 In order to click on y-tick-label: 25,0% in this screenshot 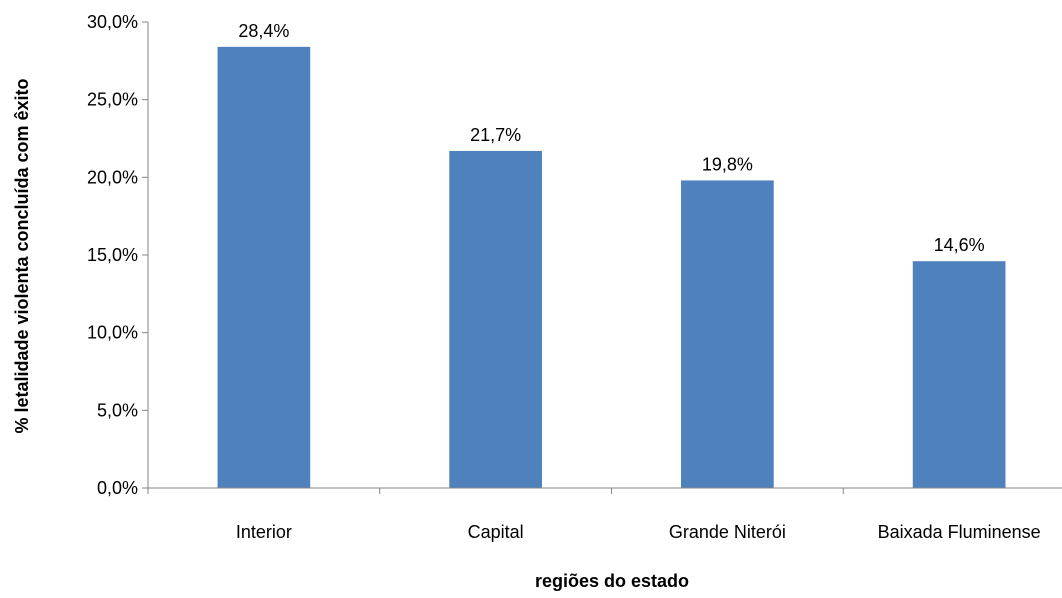, I will do `click(112, 100)`.